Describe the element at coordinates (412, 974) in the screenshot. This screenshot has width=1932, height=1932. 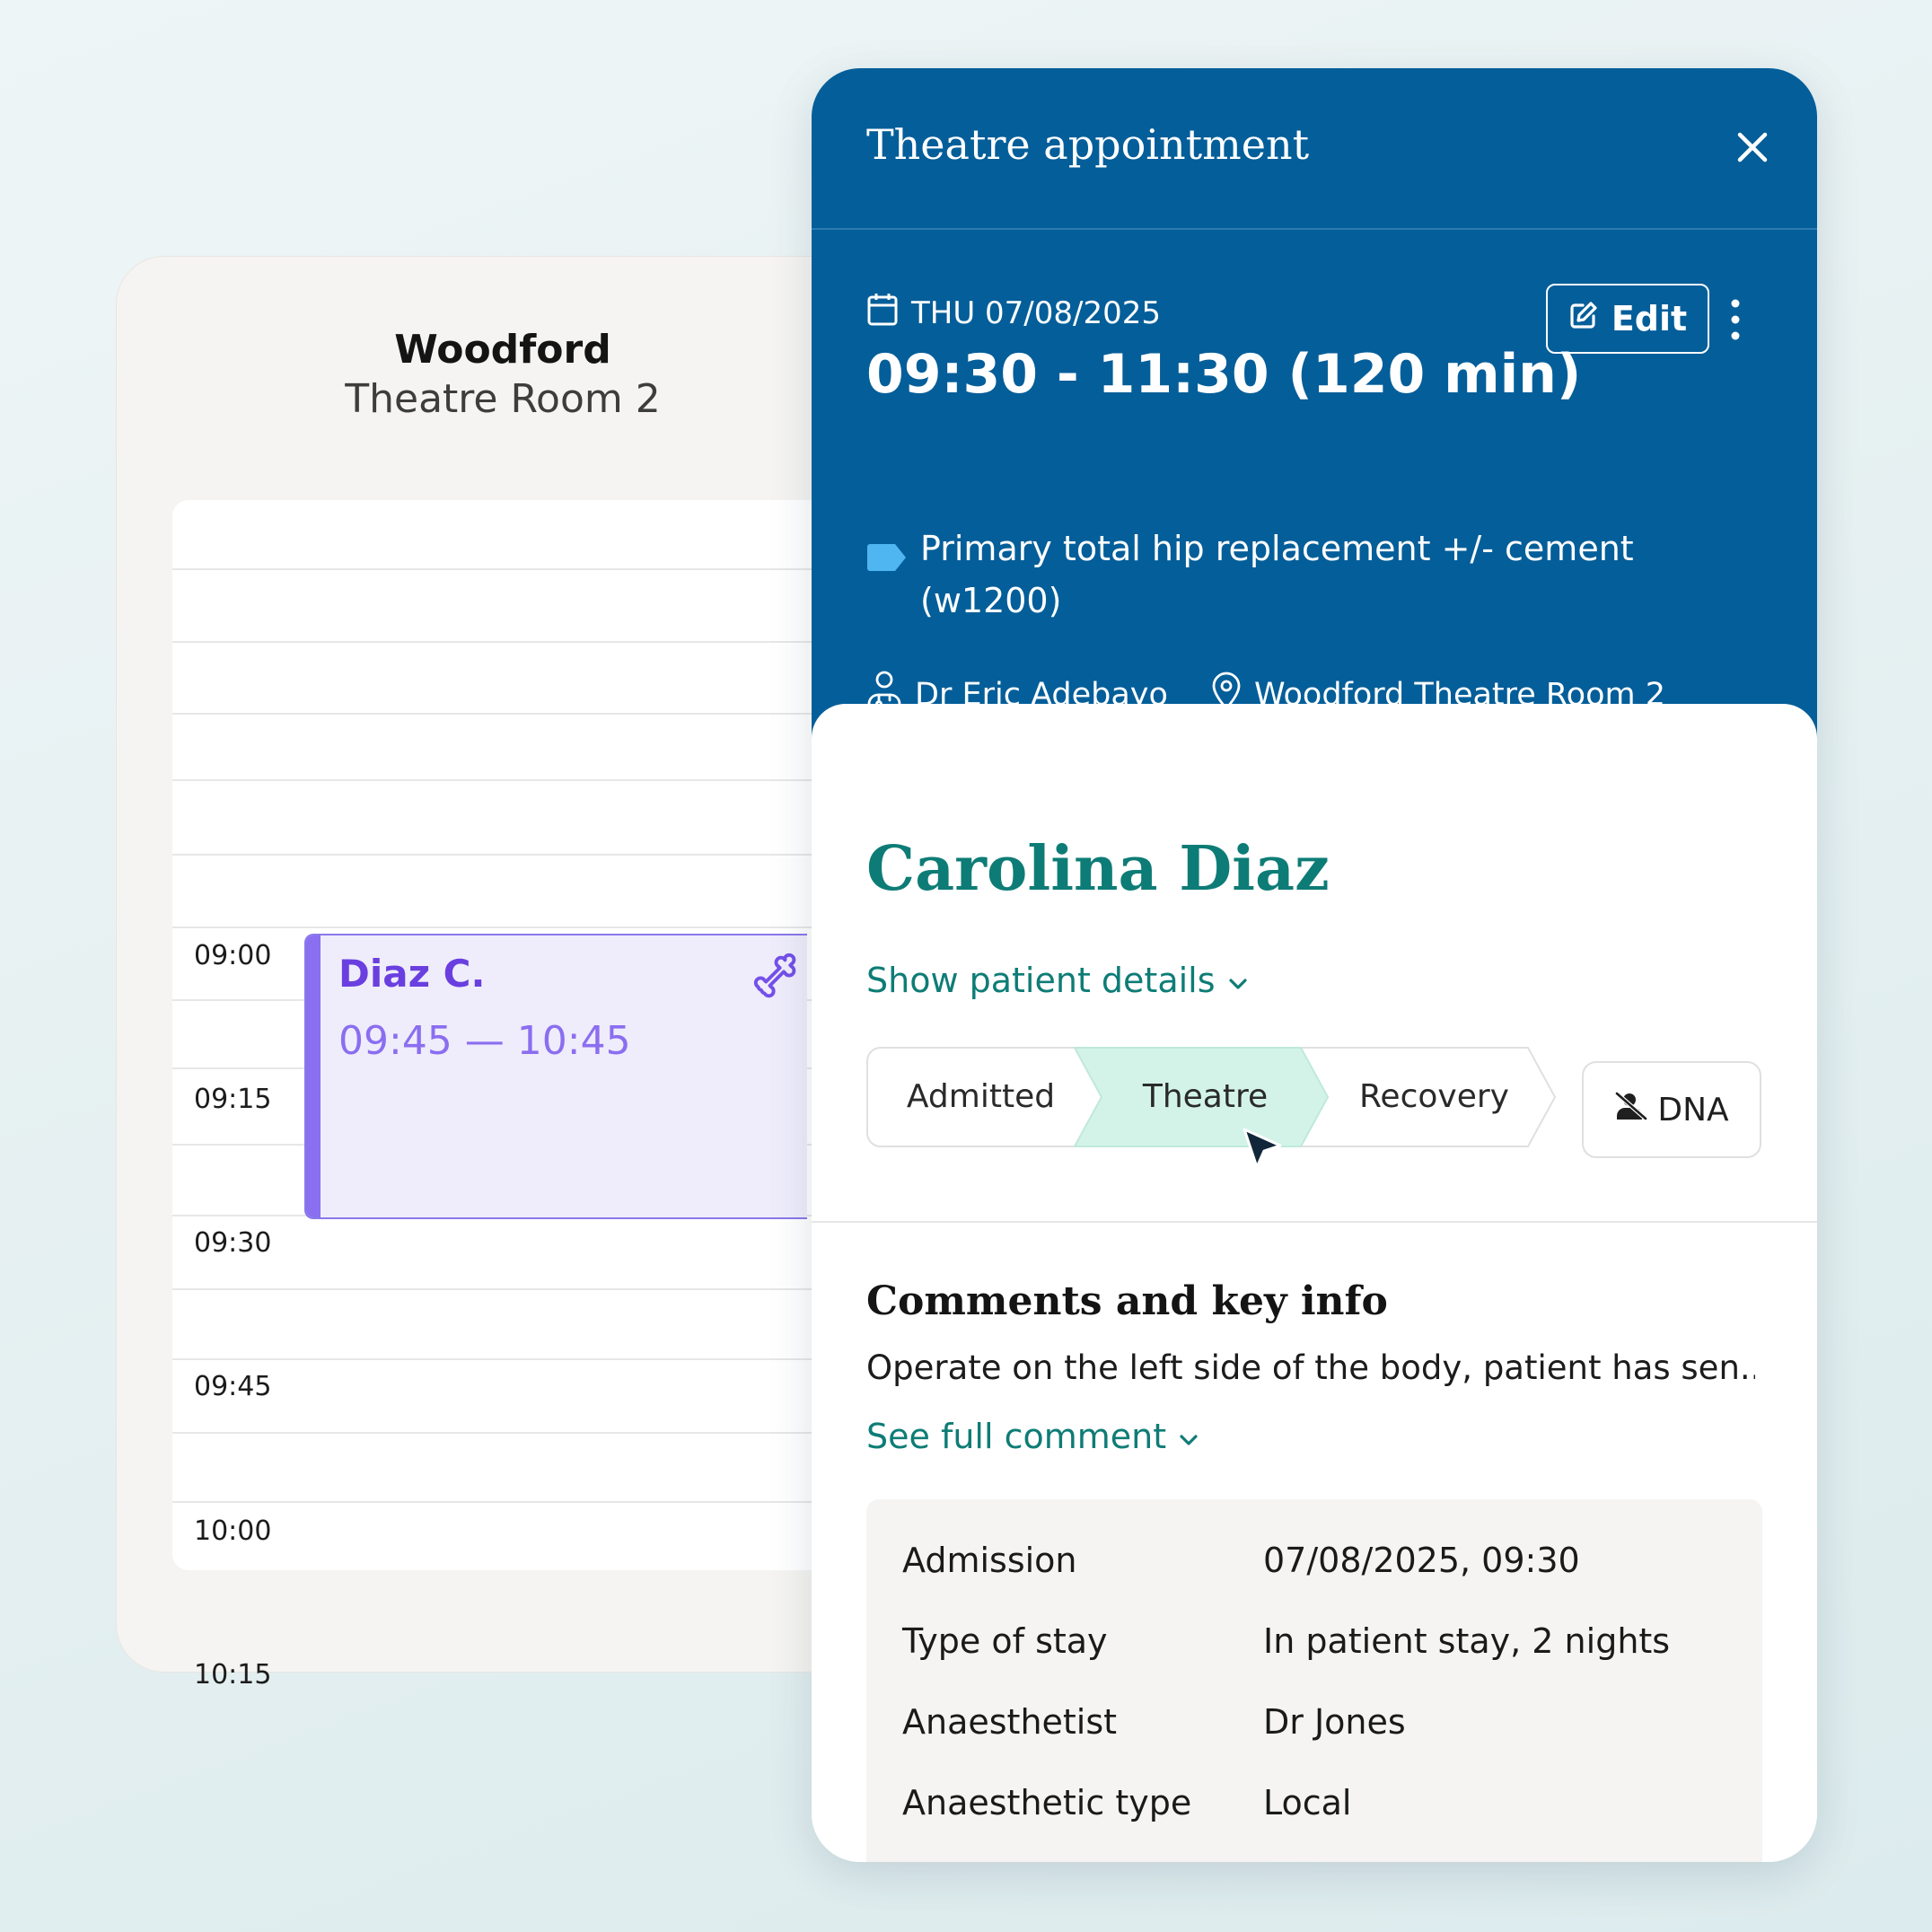
I see `event-patient-name: Diaz C.` at that location.